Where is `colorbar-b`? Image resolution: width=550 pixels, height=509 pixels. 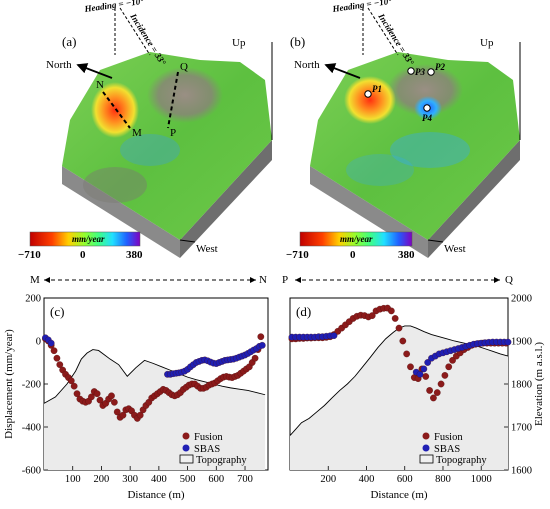
colorbar-b is located at coordinates (356, 239).